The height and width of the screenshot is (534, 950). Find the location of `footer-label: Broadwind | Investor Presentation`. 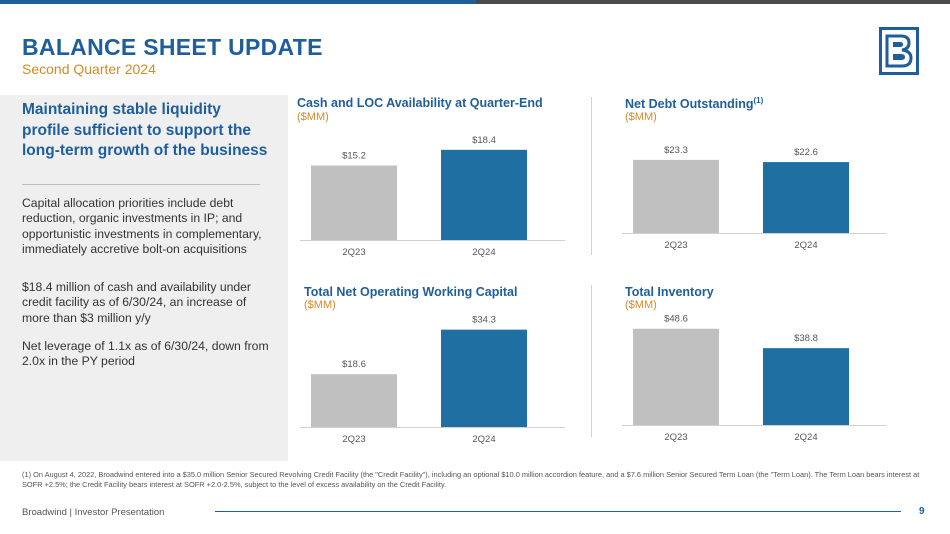

footer-label: Broadwind | Investor Presentation is located at coordinates (93, 512).